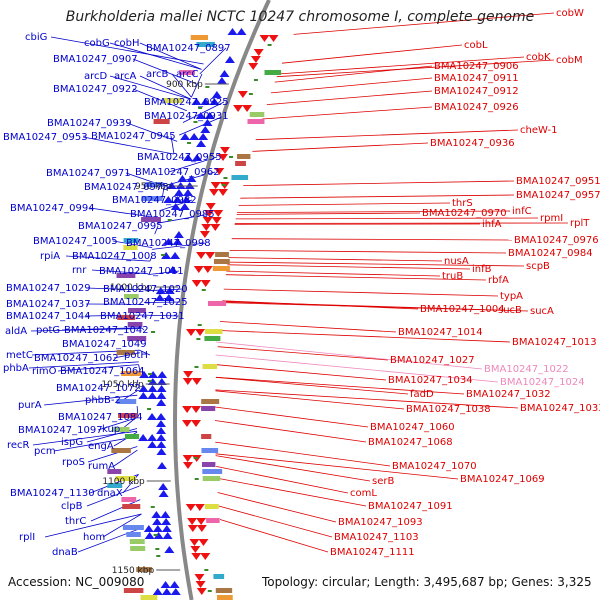  Describe the element at coordinates (75, 521) in the screenshot. I see `gene-label-left: thrC` at that location.